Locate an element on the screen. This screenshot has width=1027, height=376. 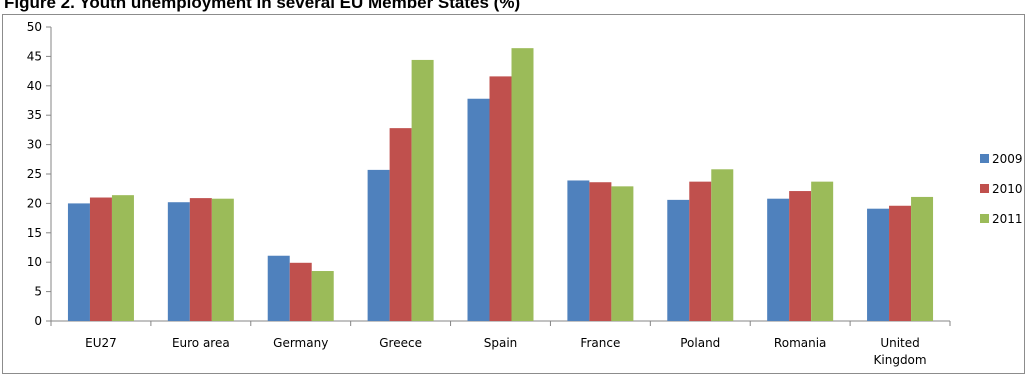
y-tick-label: 15 is located at coordinates (34, 233).